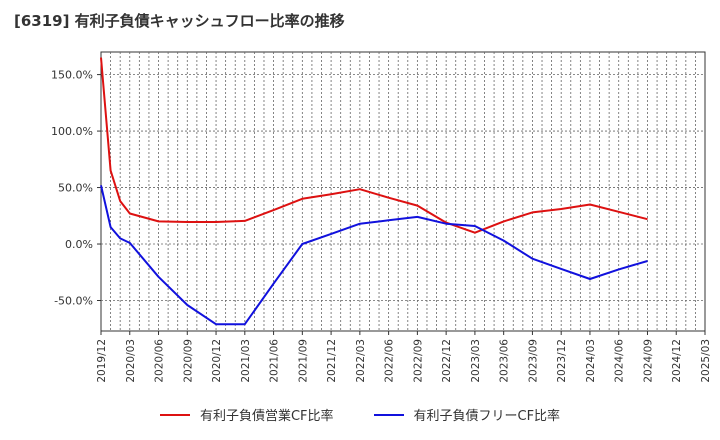 Image resolution: width=720 pixels, height=440 pixels. Describe the element at coordinates (72, 75) in the screenshot. I see `y-tick-label: 150.0%` at that location.